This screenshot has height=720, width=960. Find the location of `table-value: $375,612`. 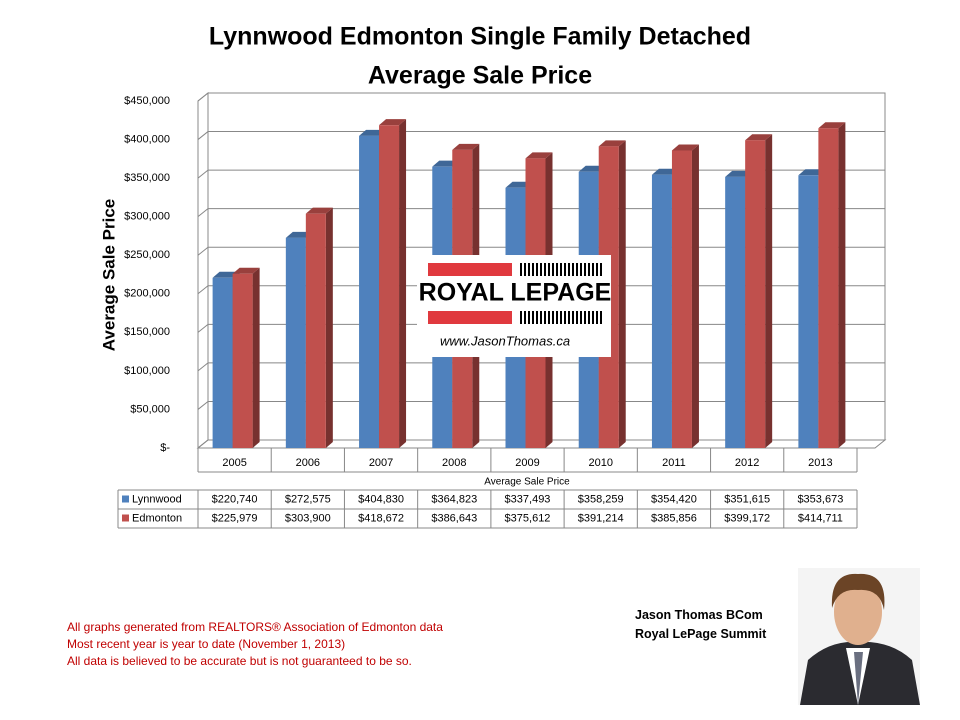

table-value: $375,612 is located at coordinates (528, 518).